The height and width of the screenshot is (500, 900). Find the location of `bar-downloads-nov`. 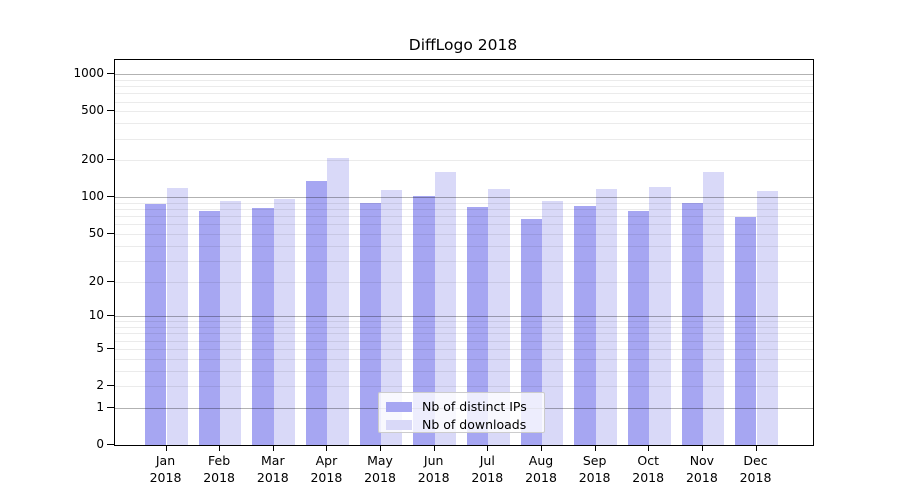

bar-downloads-nov is located at coordinates (713, 308).